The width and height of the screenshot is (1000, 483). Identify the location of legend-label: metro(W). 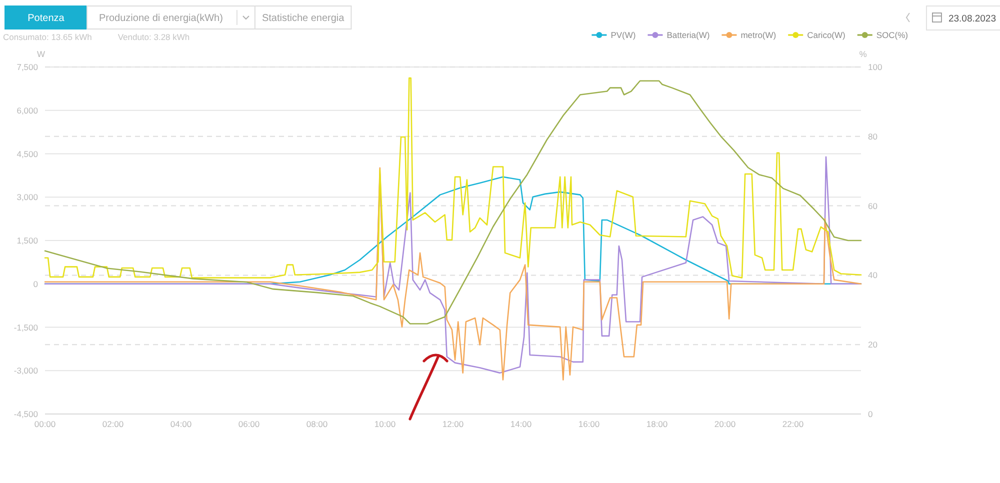
(758, 35).